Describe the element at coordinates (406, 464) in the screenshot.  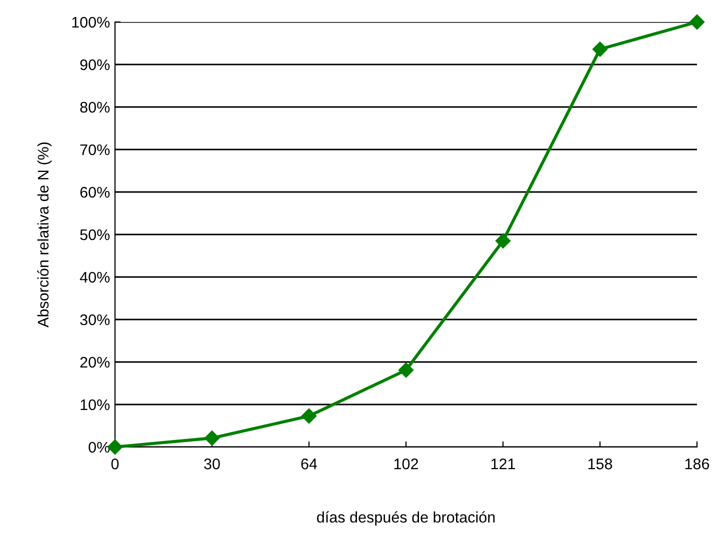
I see `x-tick-label: 102` at that location.